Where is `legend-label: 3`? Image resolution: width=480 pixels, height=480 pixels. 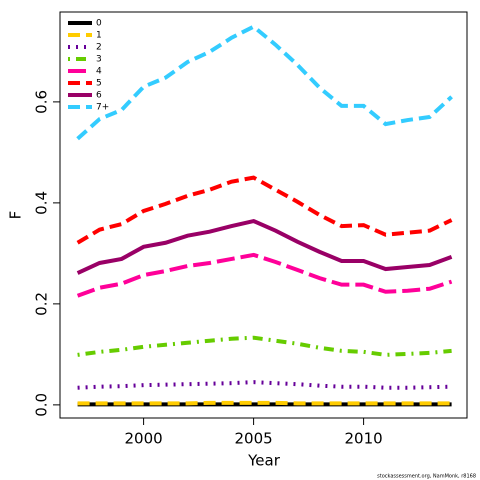
legend-label: 3 is located at coordinates (99, 60).